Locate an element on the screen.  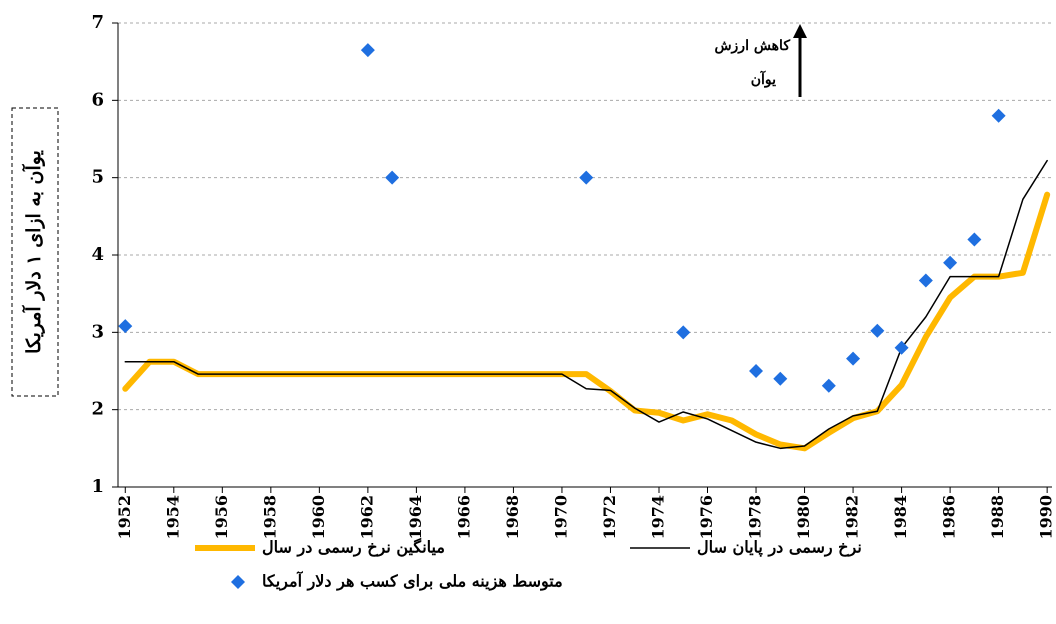
annotation: کاهش ارزش is located at coordinates (752, 46).